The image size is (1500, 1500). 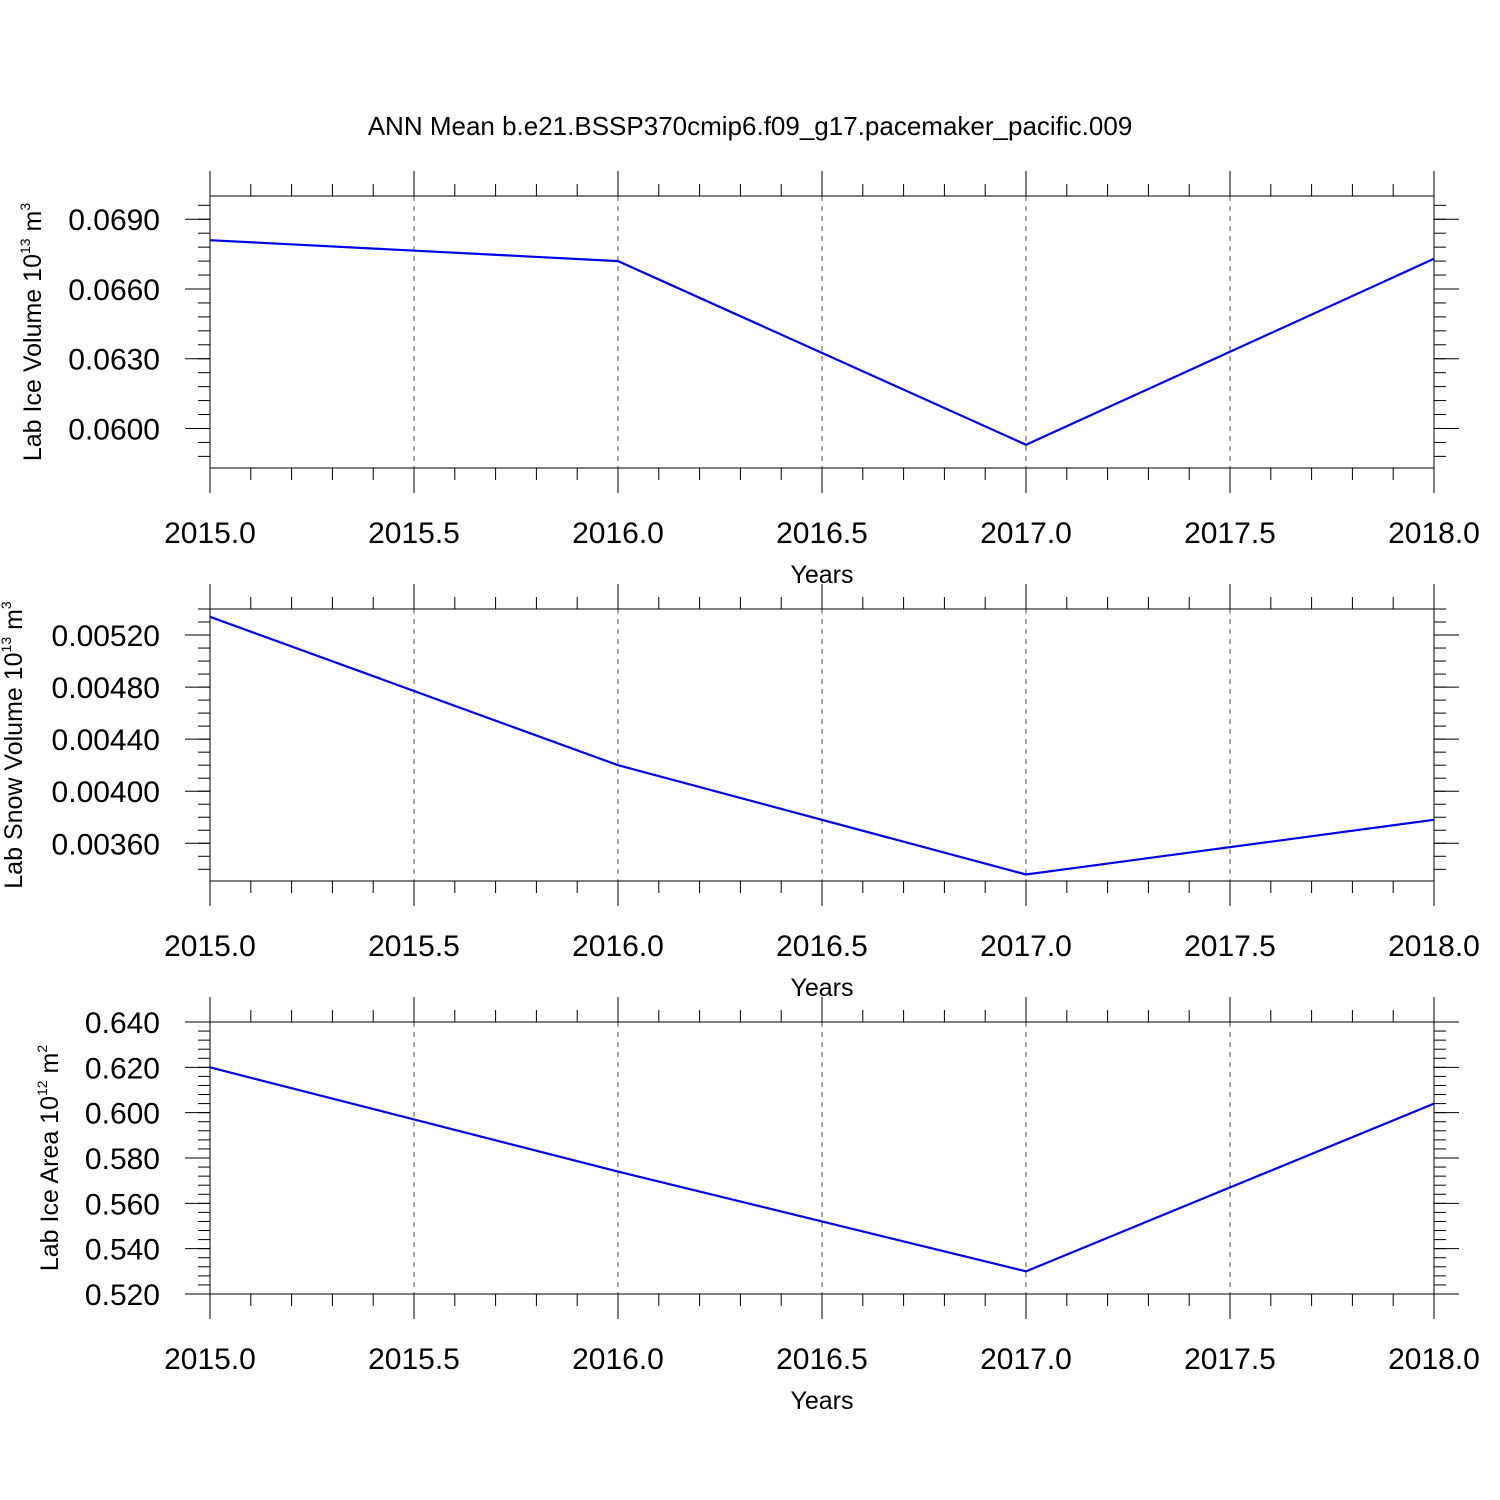 I want to click on y-axis-title: Lab Ice Area 1012 m2, so click(x=49, y=1158).